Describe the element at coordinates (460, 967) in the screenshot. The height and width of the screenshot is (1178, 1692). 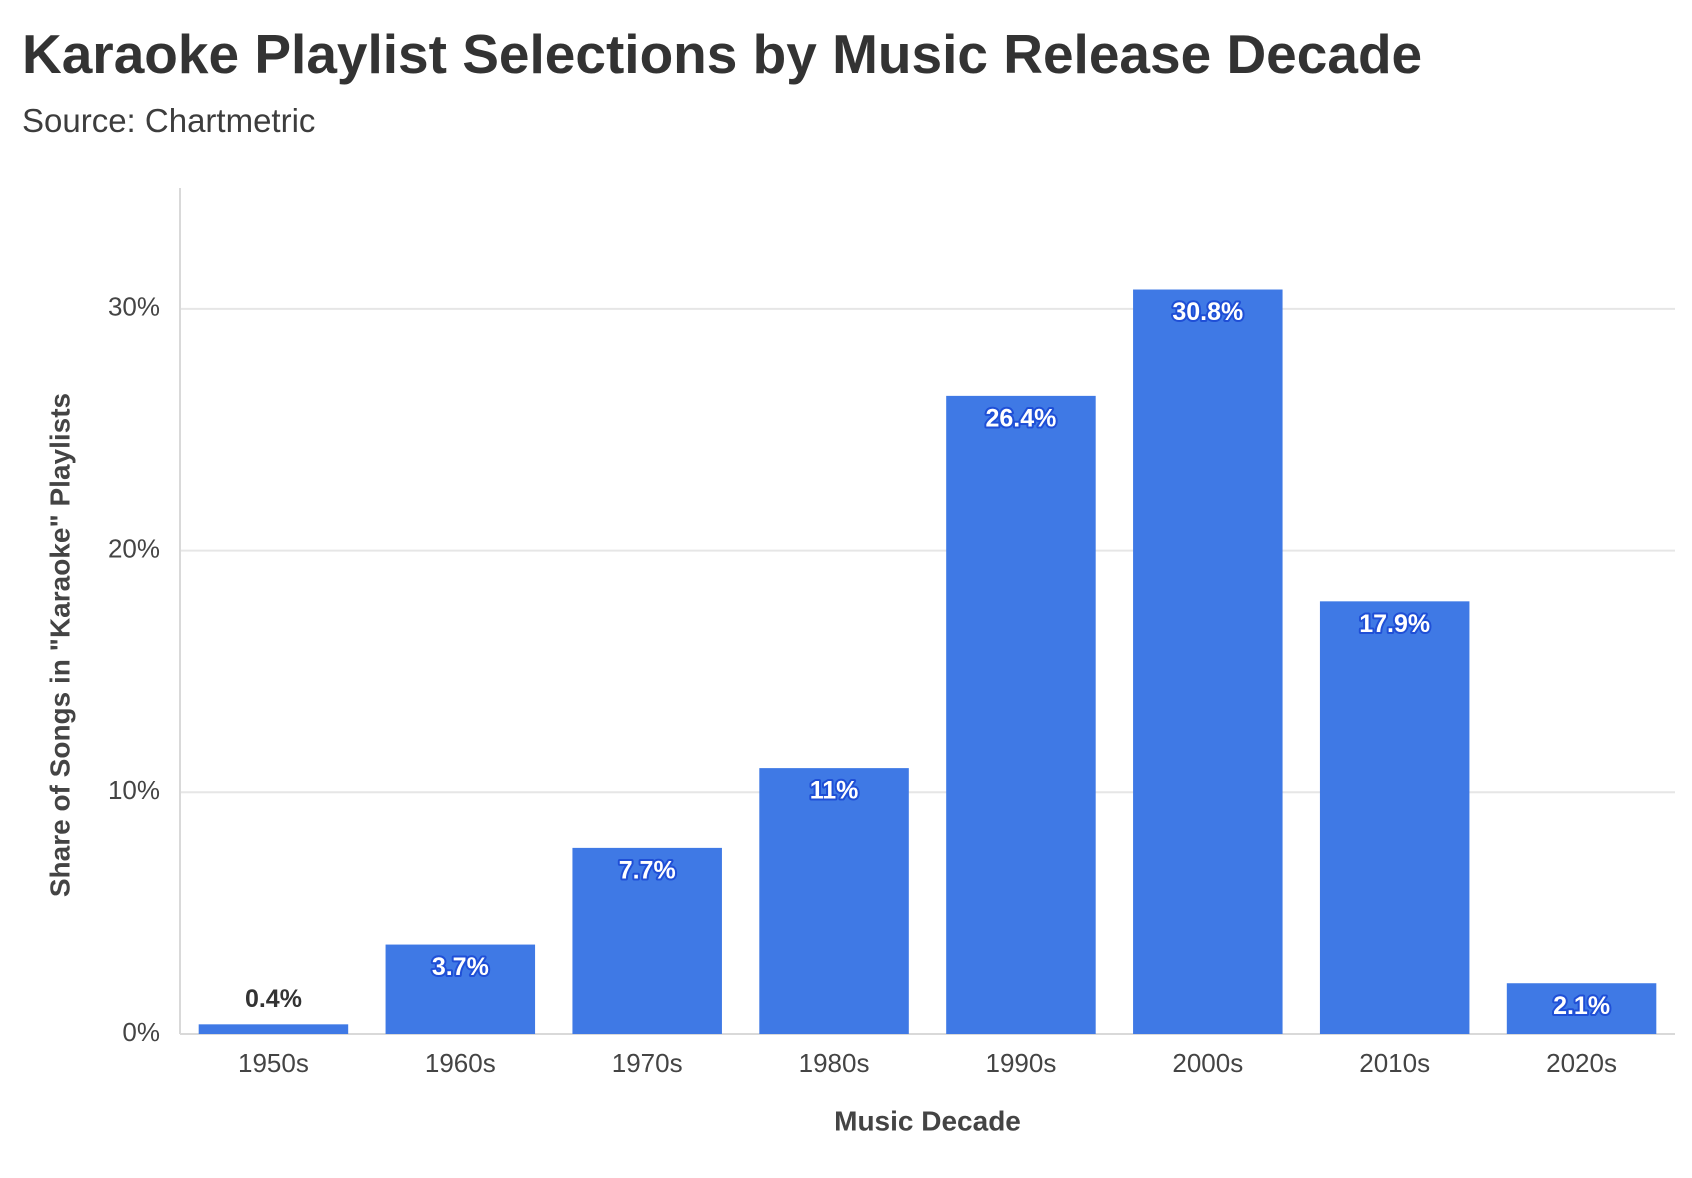
I see `data-label: 3.7%` at that location.